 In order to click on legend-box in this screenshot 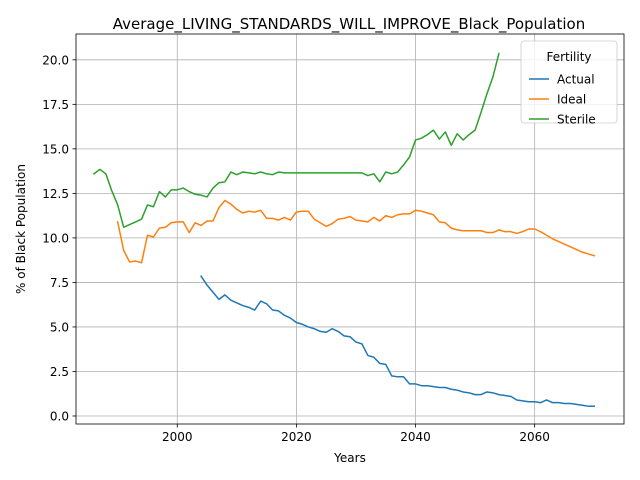, I will do `click(569, 82)`.